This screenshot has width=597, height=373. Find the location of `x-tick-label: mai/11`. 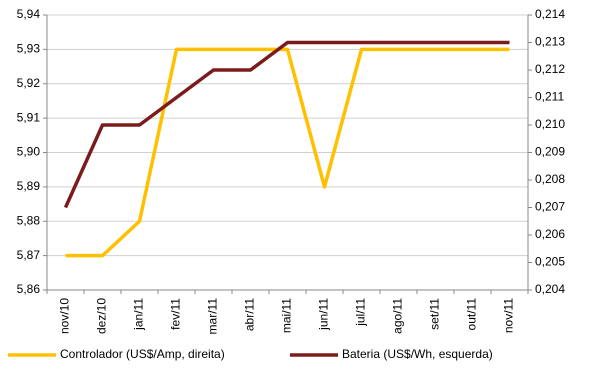

x-tick-label: mai/11 is located at coordinates (287, 315).